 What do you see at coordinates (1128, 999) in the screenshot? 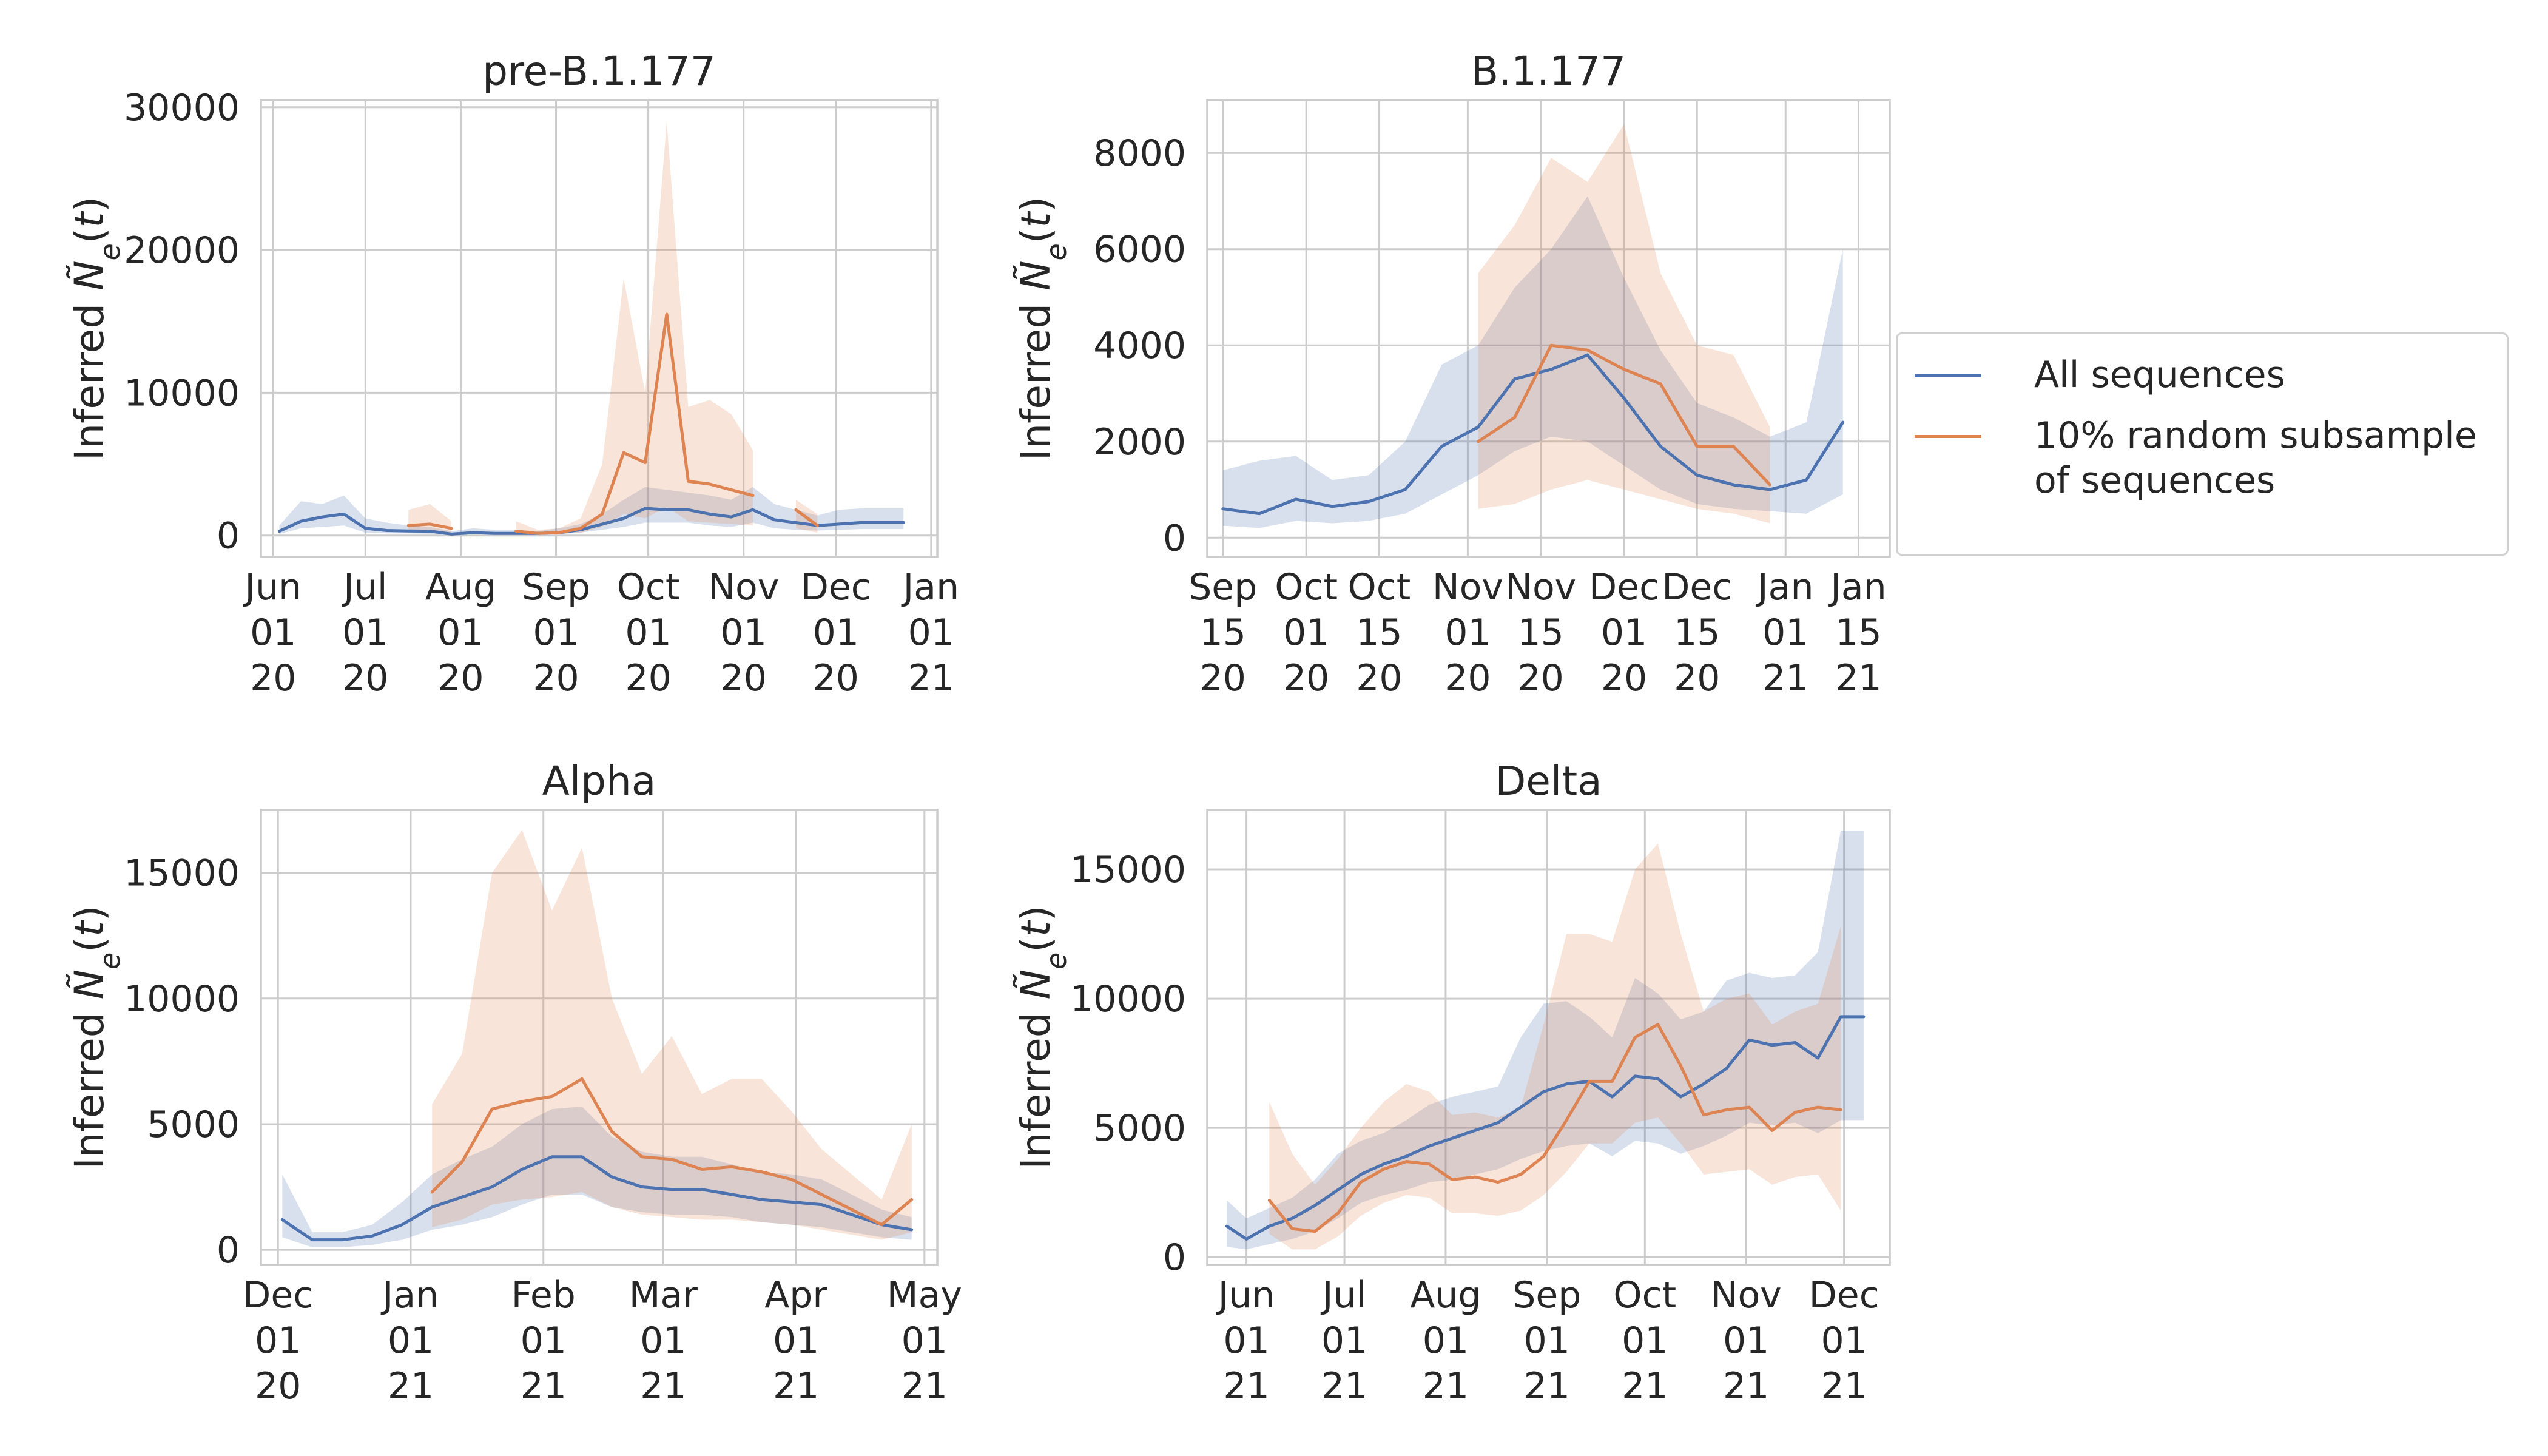
I see `y-tick-label: 10000` at bounding box center [1128, 999].